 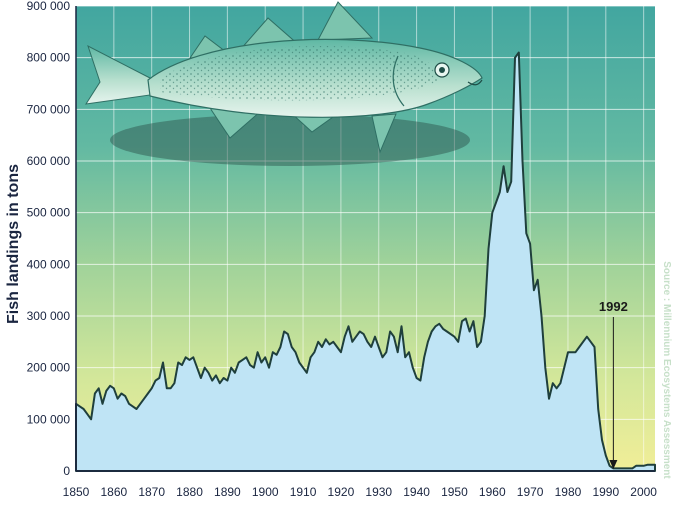 What do you see at coordinates (13, 244) in the screenshot?
I see `y-axis-label: Fish landings in tons` at bounding box center [13, 244].